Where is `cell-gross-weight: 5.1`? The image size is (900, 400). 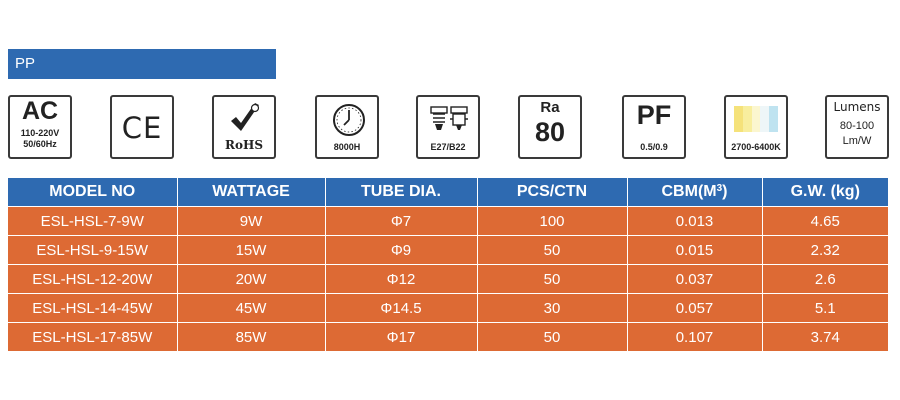 cell-gross-weight: 5.1 is located at coordinates (824, 308).